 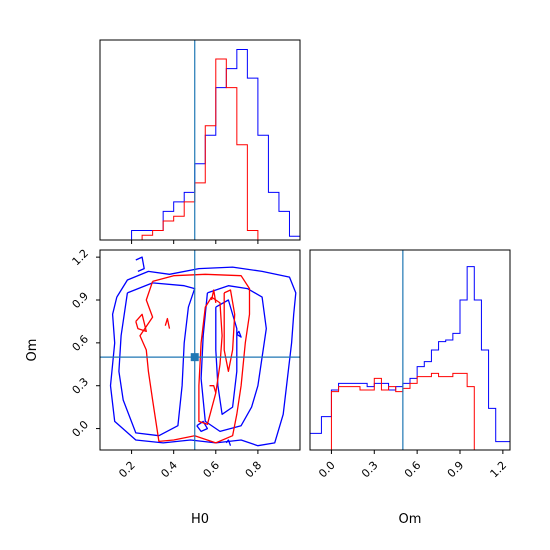 I want to click on truth-marker, so click(x=194, y=357).